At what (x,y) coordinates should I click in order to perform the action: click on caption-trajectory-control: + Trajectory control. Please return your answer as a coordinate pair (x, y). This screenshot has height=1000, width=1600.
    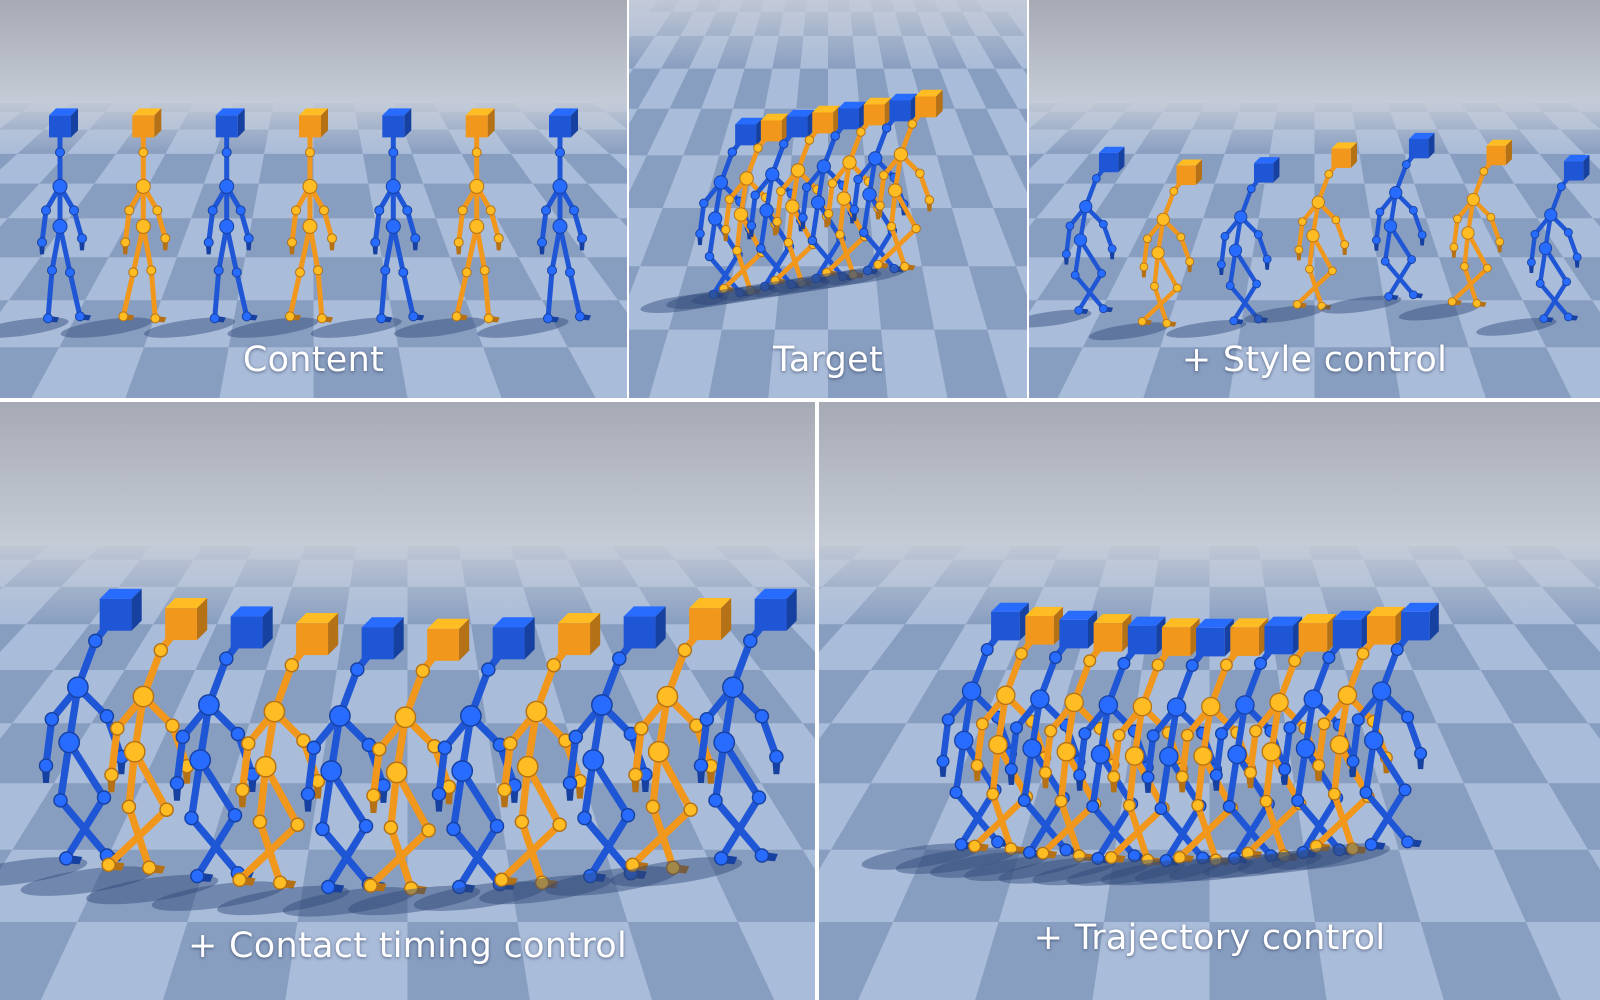
    Looking at the image, I should click on (1209, 938).